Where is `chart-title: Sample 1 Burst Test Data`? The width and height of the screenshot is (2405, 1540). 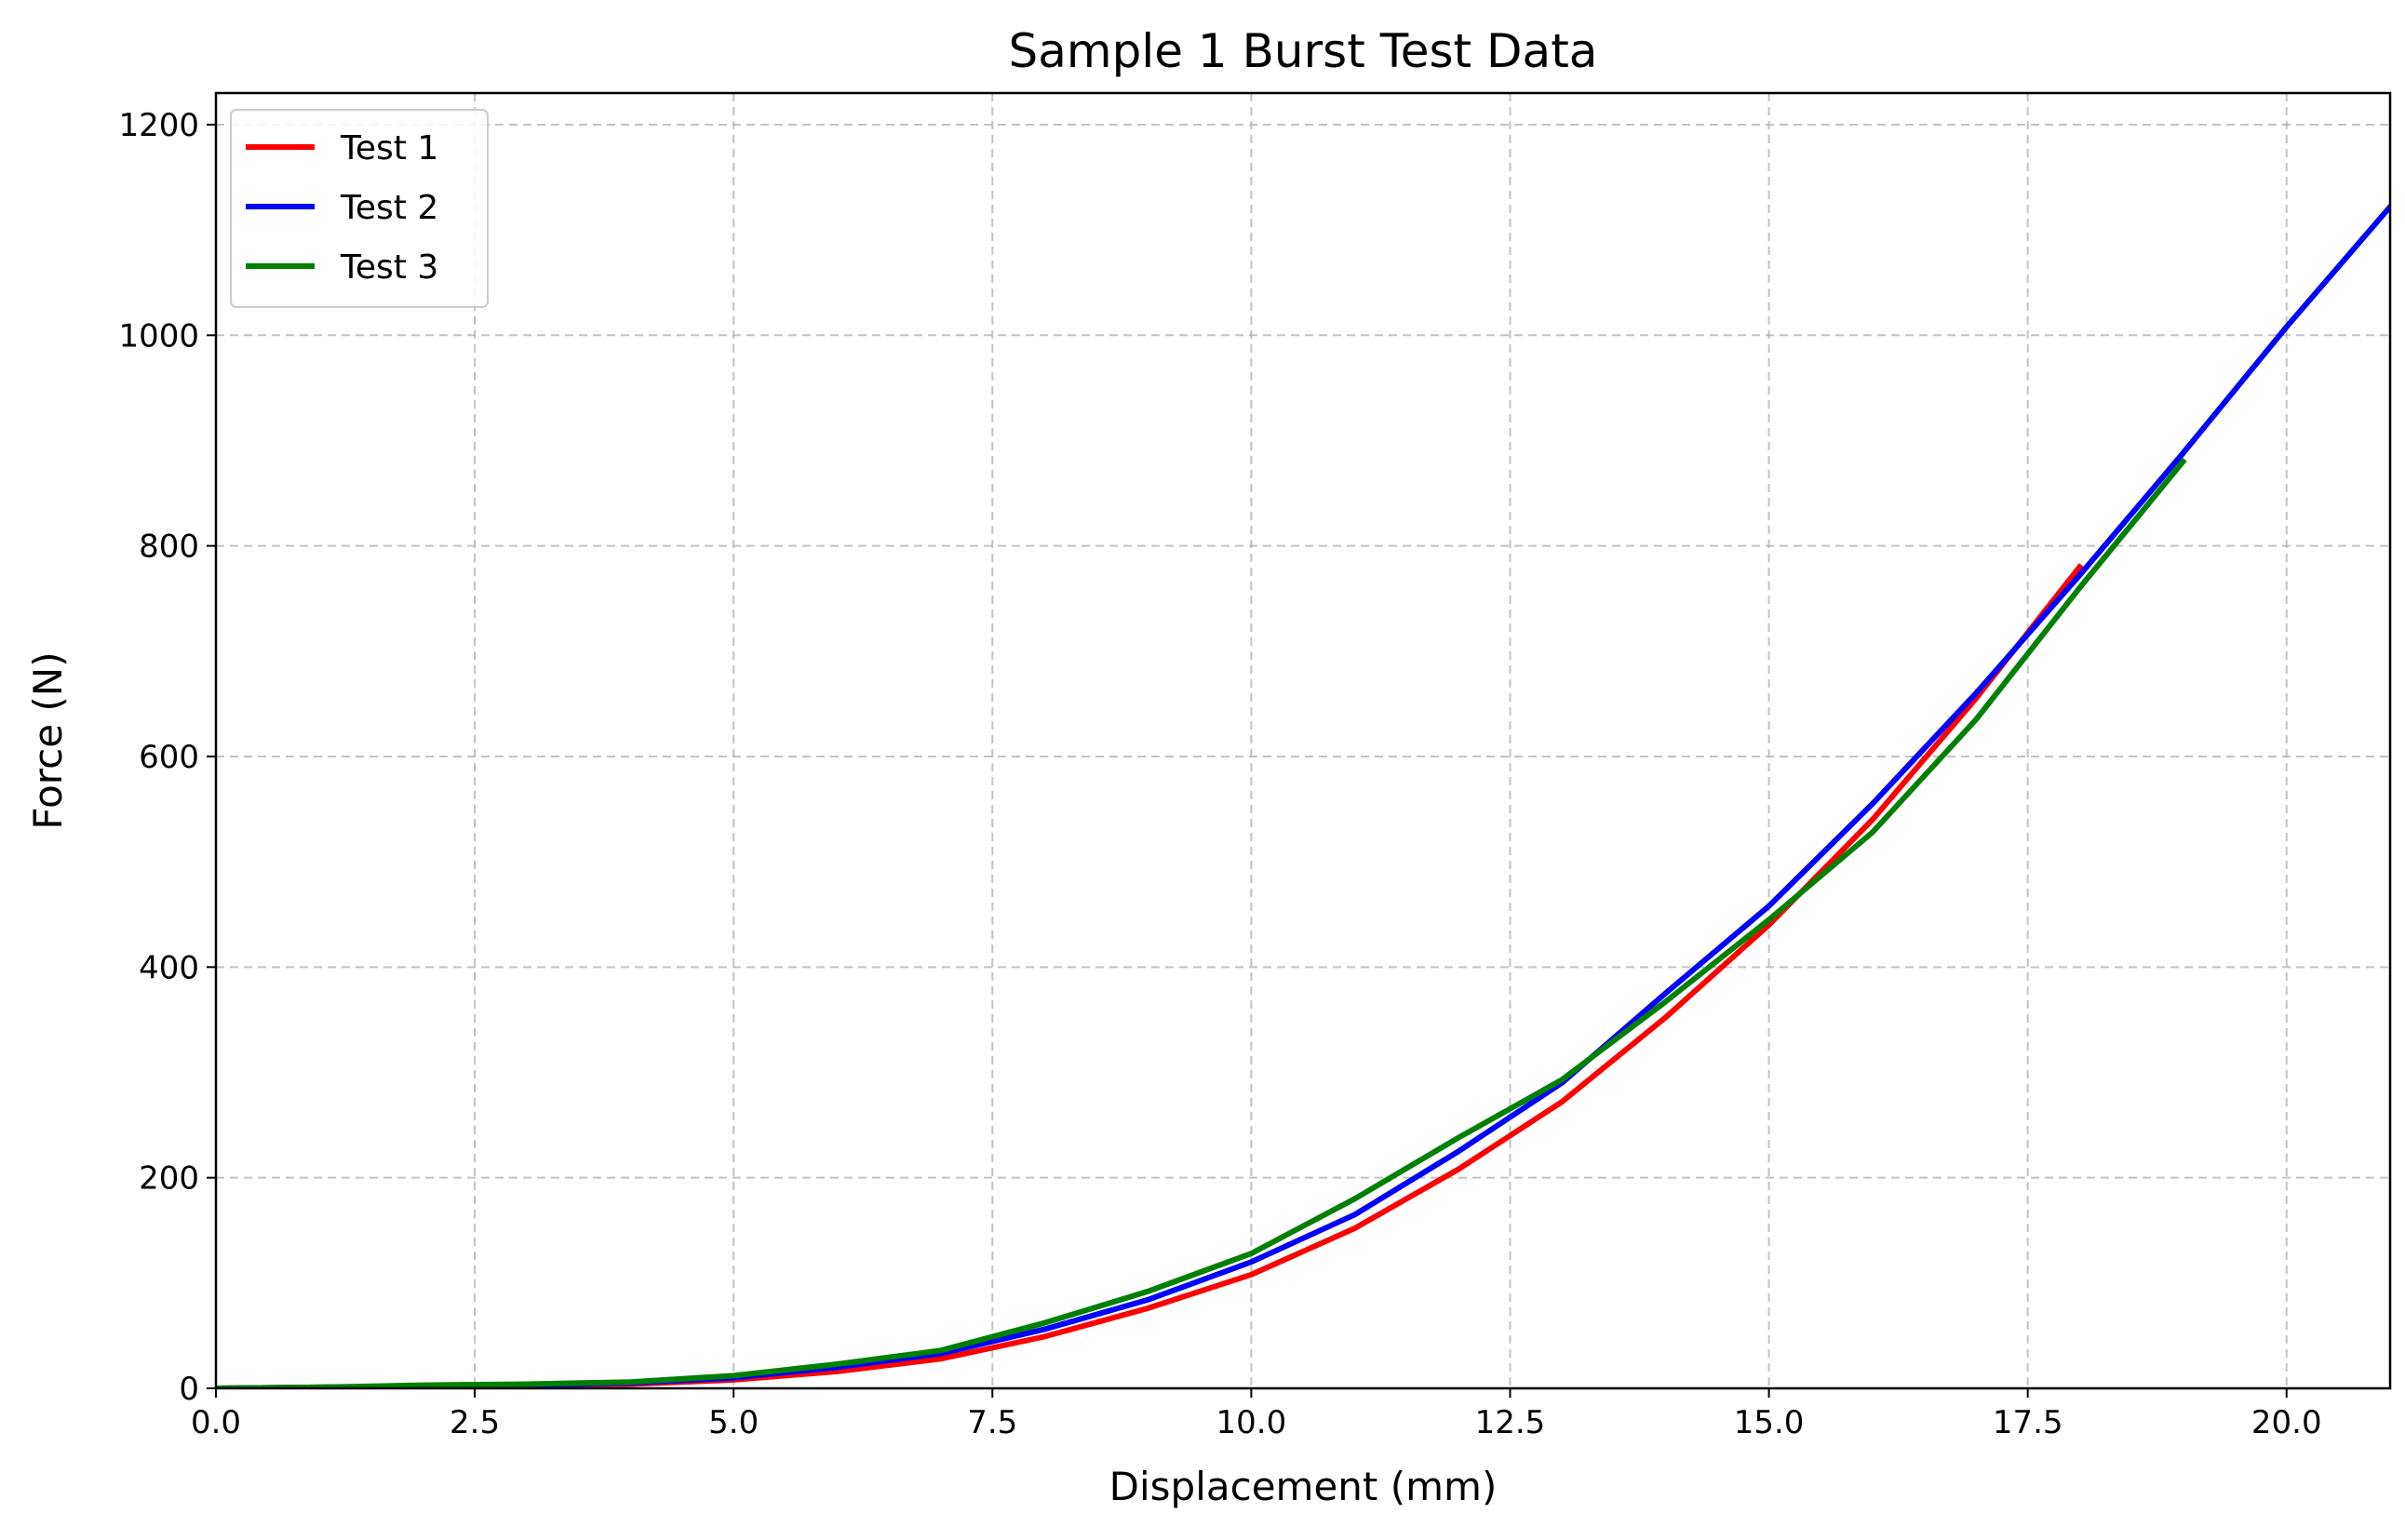 chart-title: Sample 1 Burst Test Data is located at coordinates (1303, 51).